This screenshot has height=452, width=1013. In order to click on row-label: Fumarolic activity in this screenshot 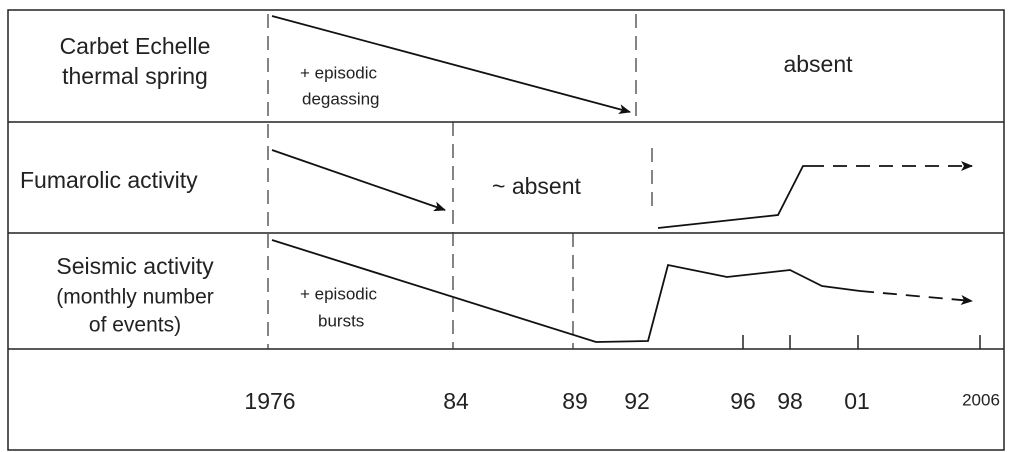, I will do `click(109, 180)`.